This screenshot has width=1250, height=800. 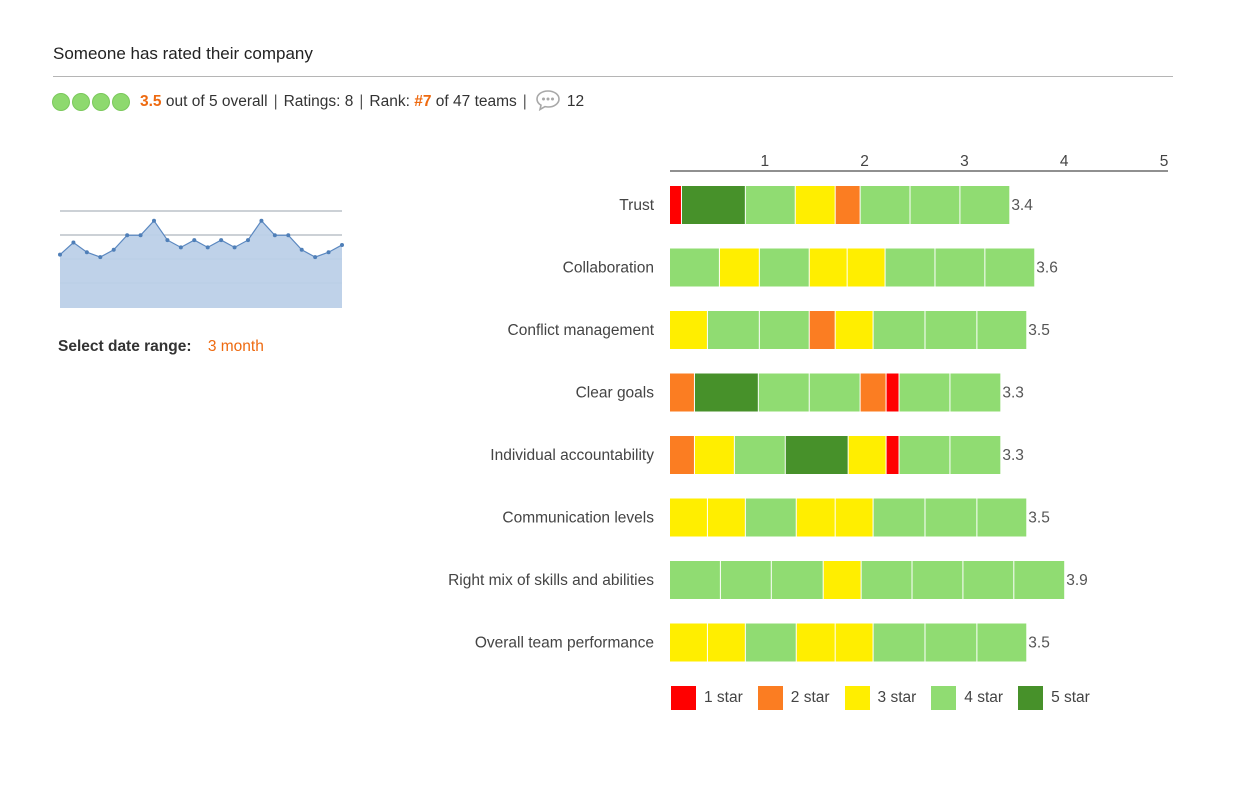 I want to click on x-tick-label: 1, so click(x=764, y=161).